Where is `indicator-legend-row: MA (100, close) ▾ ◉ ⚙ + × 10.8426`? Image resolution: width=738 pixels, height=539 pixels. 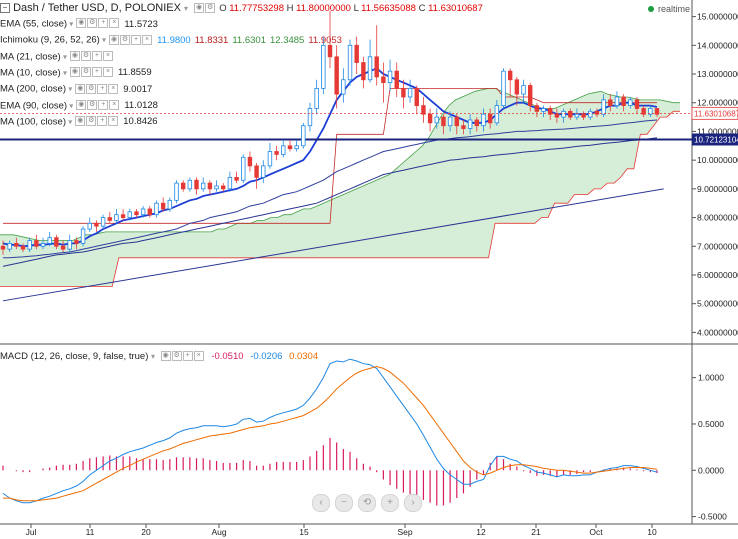 indicator-legend-row: MA (100, close) ▾ ◉ ⚙ + × 10.8426 is located at coordinates (79, 122).